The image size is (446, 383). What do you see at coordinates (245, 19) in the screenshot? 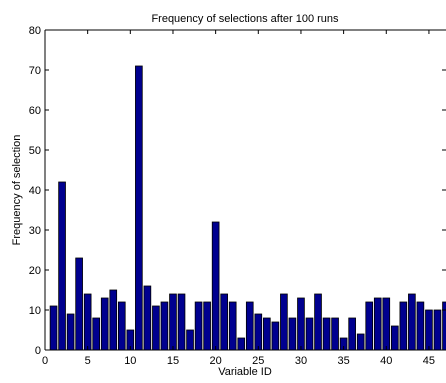
I see `chart-title: Frequency of selections after 100 runs` at bounding box center [245, 19].